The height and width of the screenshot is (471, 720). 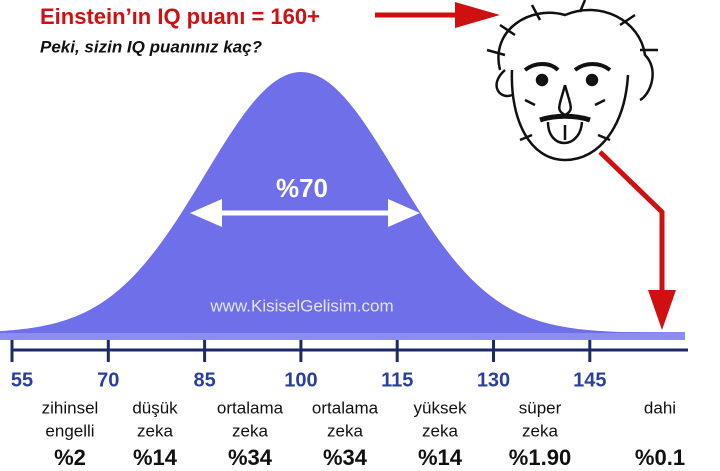 I want to click on top-arrow, so click(x=437, y=15).